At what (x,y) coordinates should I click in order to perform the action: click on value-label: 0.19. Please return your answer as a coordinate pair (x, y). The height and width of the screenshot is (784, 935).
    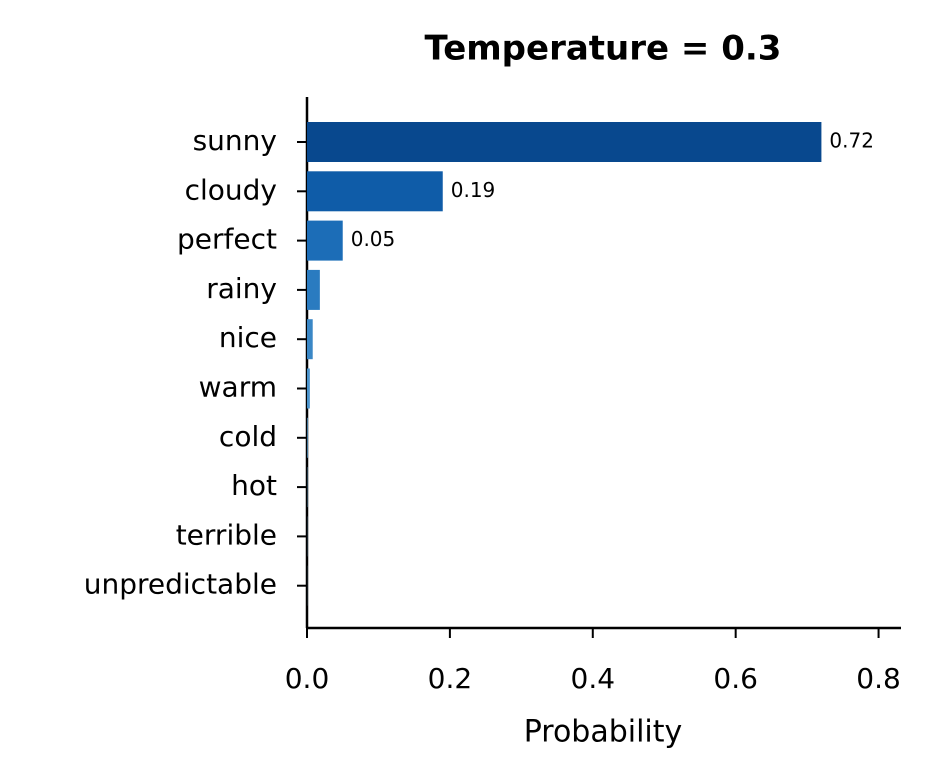
    Looking at the image, I should click on (473, 190).